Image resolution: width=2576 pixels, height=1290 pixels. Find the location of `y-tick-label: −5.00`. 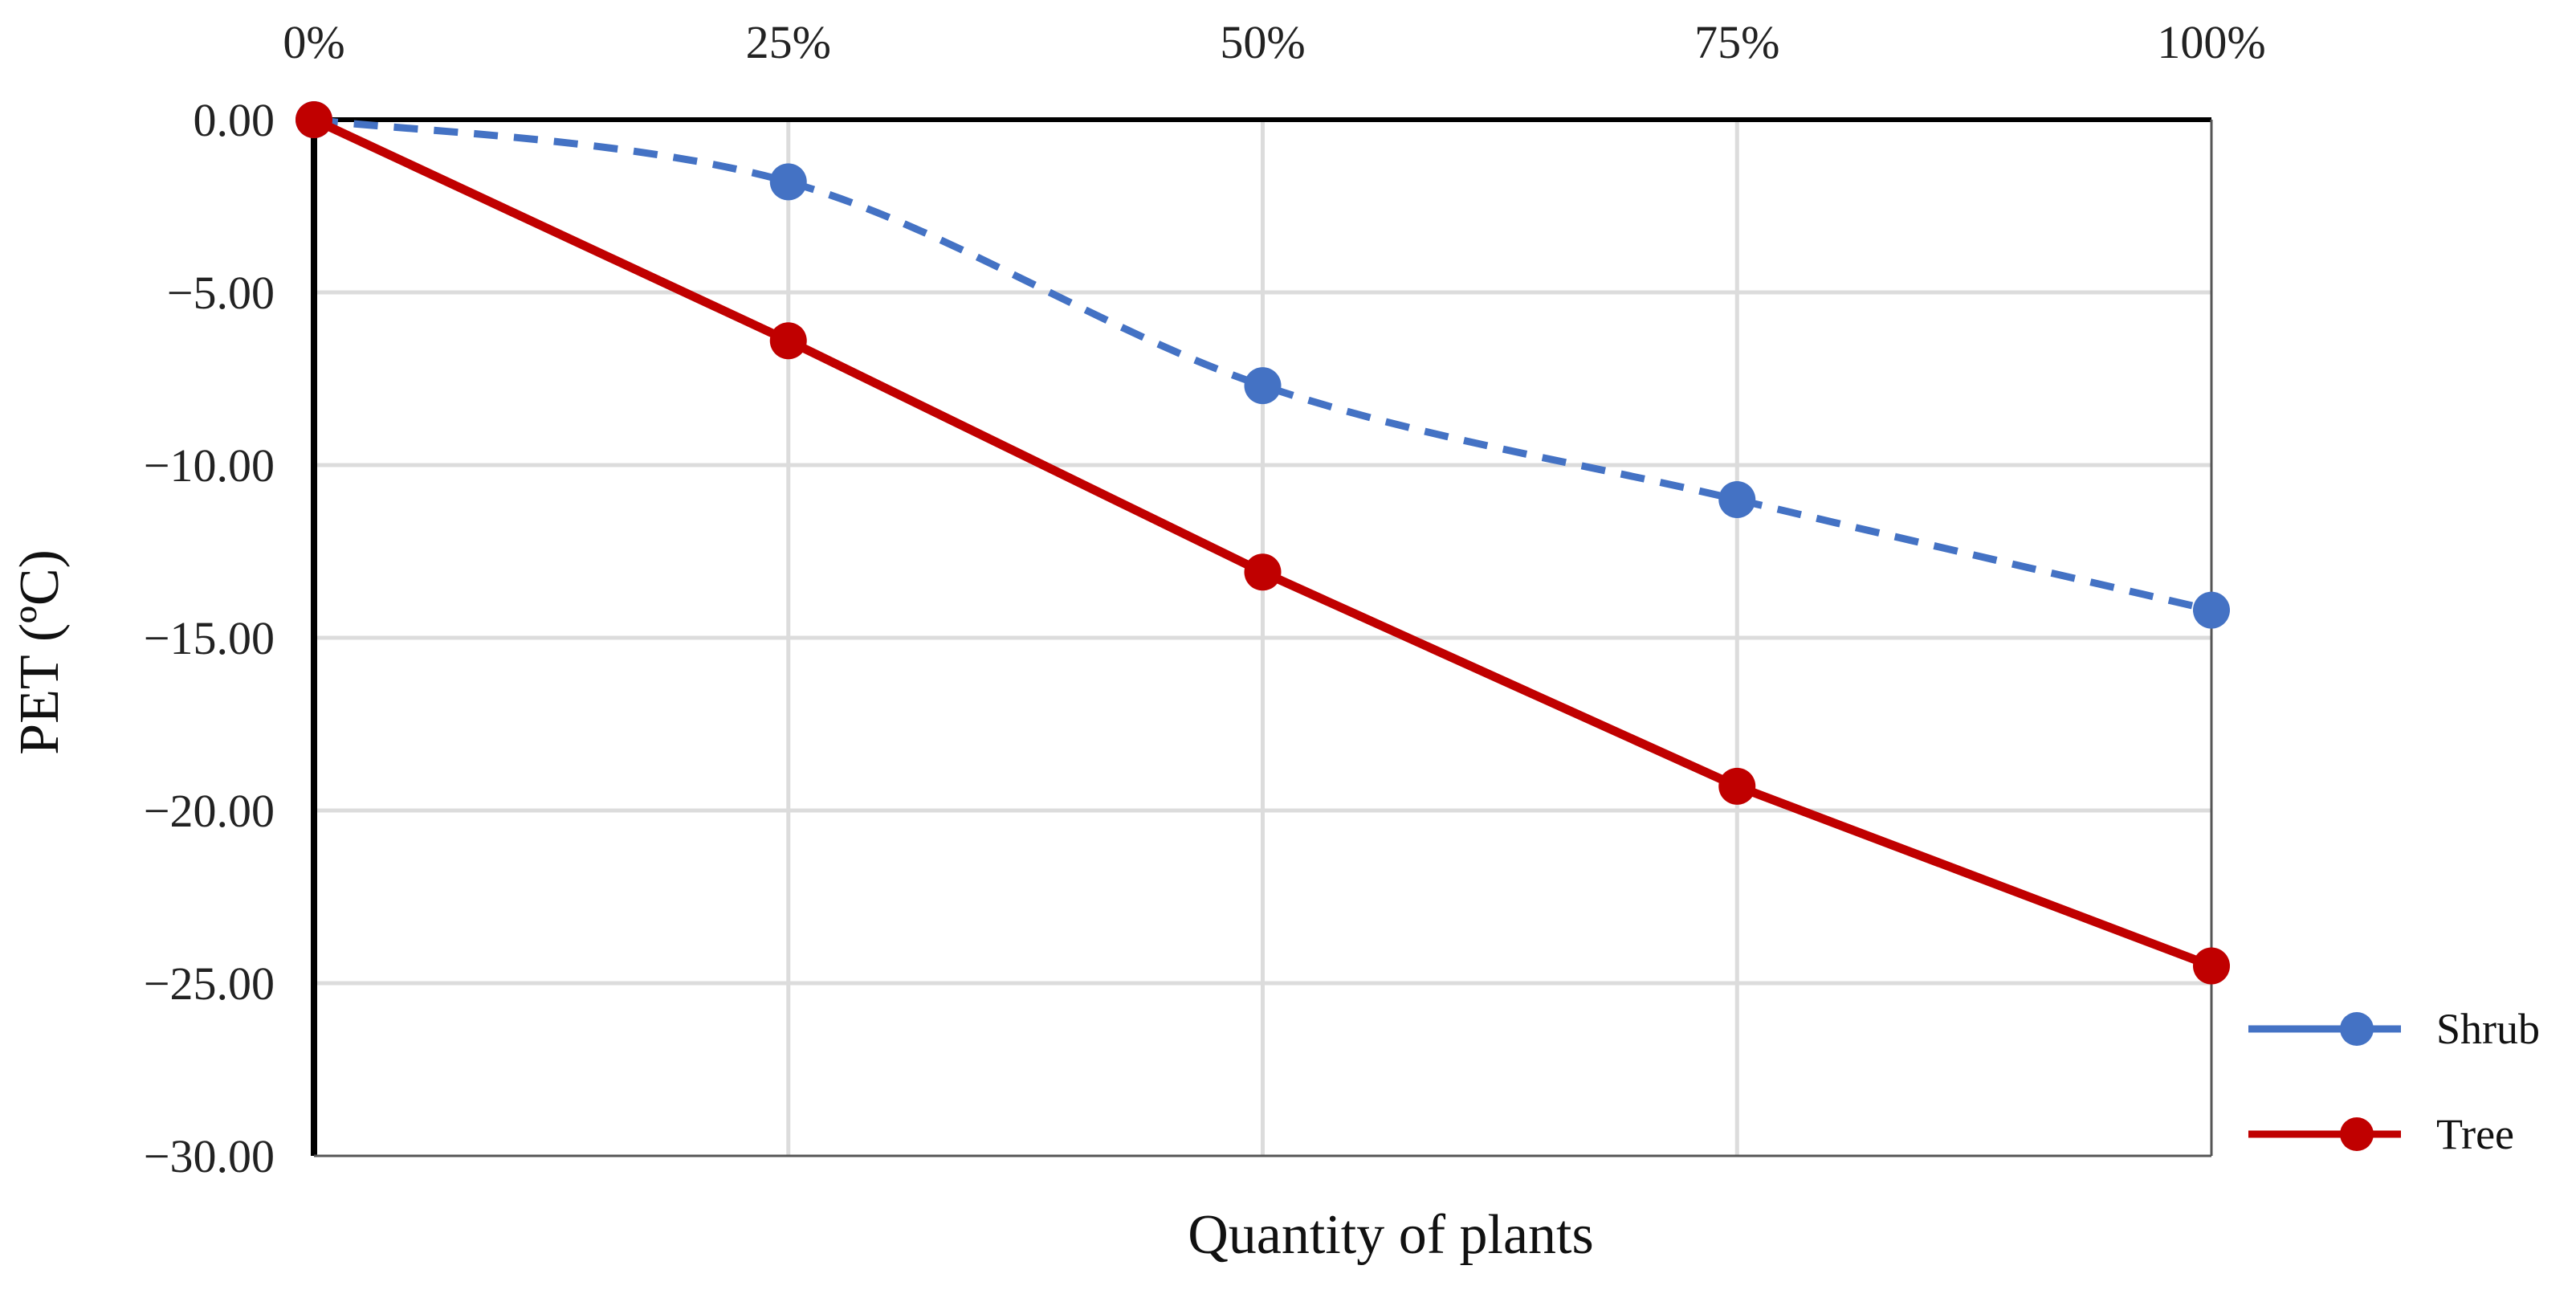

y-tick-label: −5.00 is located at coordinates (221, 293).